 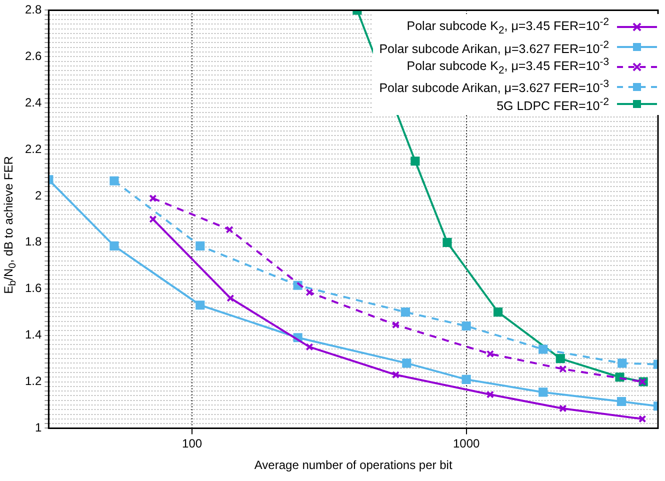 I want to click on x-tick-label: 1000, so click(x=466, y=443).